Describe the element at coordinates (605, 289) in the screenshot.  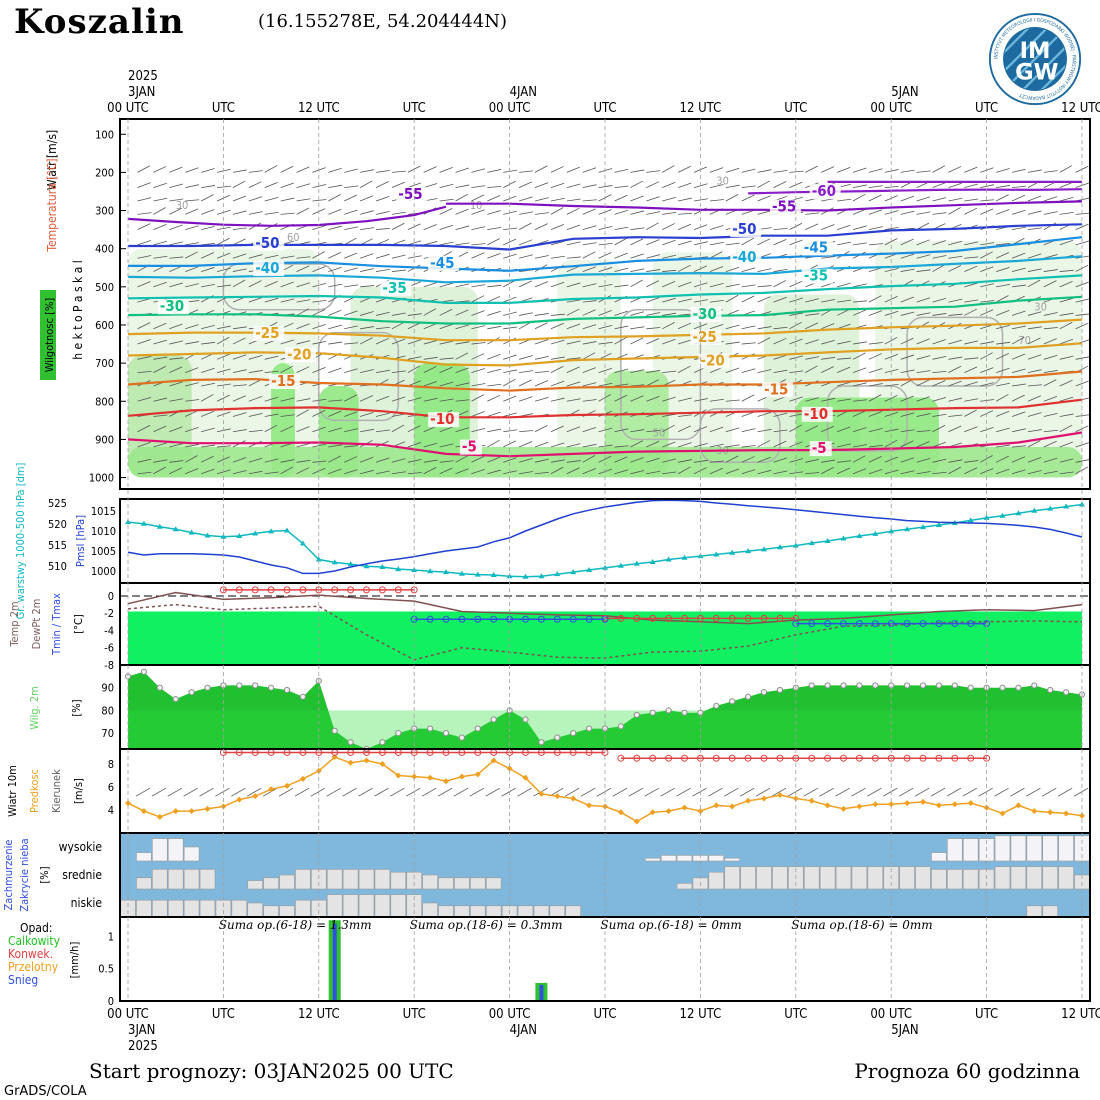
I see `isotherm-line` at that location.